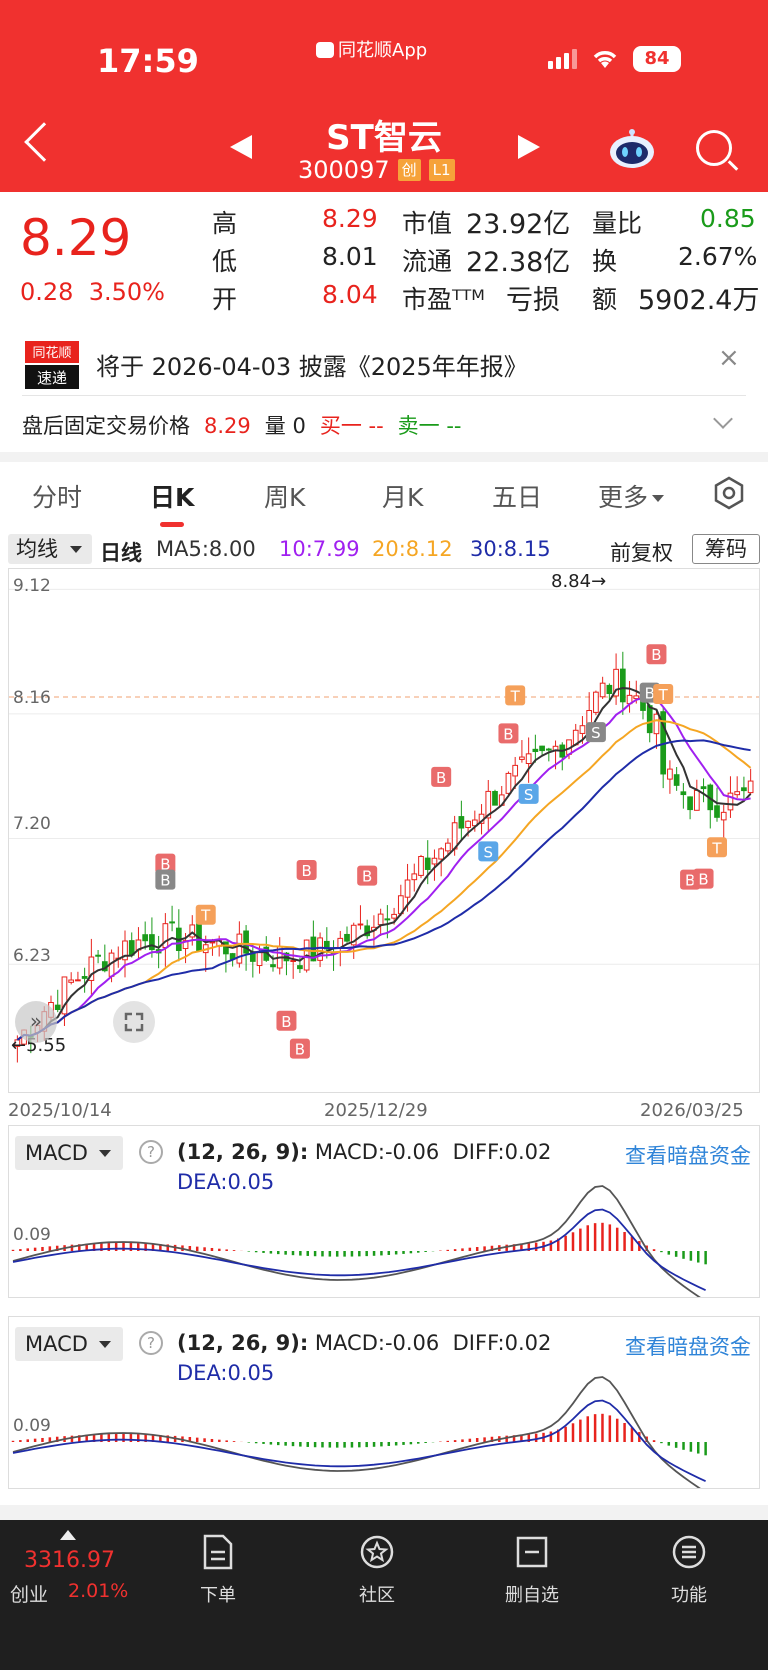 This screenshot has width=768, height=1670. What do you see at coordinates (605, 261) in the screenshot?
I see `turnover-label: 换` at bounding box center [605, 261].